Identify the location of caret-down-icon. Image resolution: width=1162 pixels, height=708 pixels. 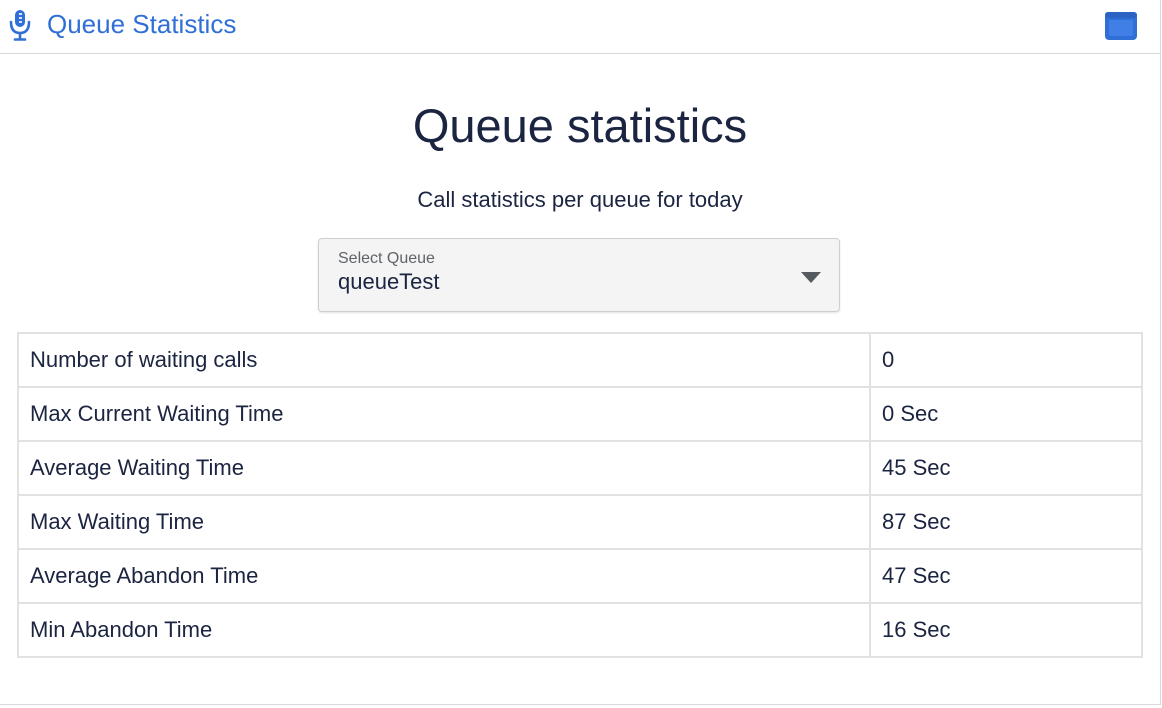
(811, 277).